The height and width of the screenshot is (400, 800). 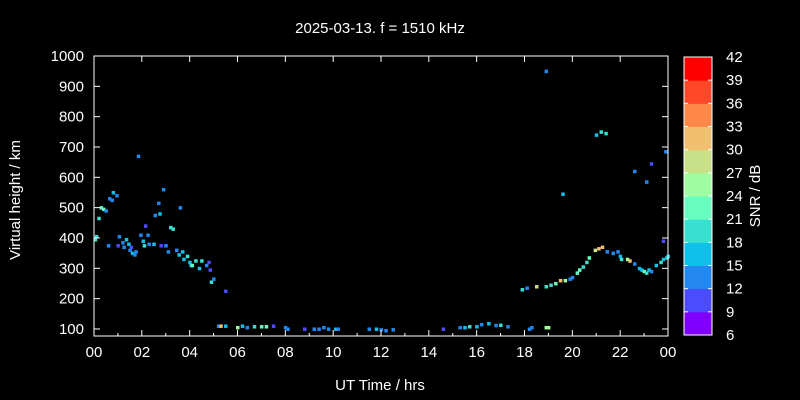 I want to click on x-tick-label: 22, so click(x=620, y=352).